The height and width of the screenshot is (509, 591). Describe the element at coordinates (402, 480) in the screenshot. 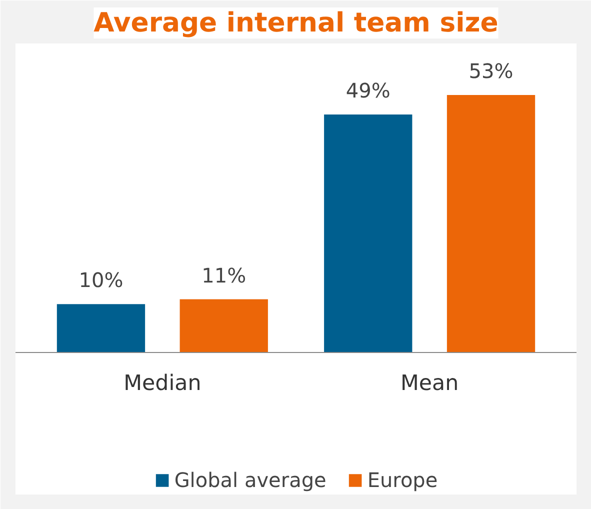

I see `legend-label: Europe` at that location.